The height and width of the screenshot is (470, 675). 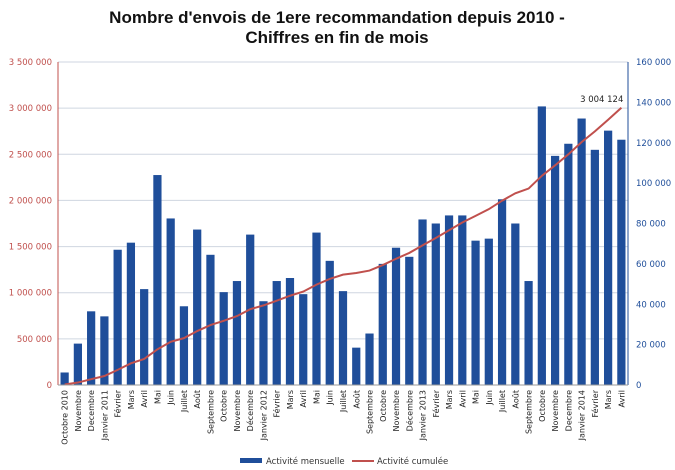 What do you see at coordinates (601, 100) in the screenshot?
I see `annotations: 3 004 124` at bounding box center [601, 100].